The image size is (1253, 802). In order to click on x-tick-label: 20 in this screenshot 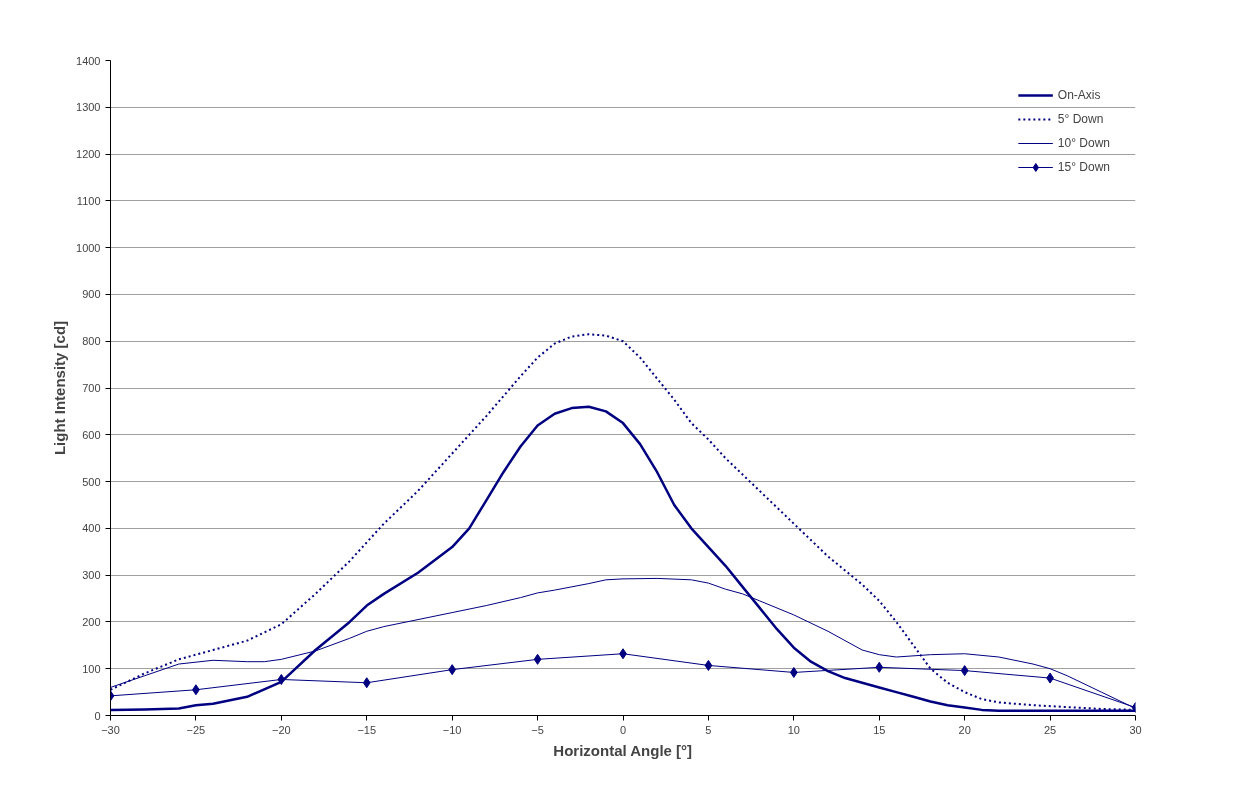, I will do `click(964, 729)`.